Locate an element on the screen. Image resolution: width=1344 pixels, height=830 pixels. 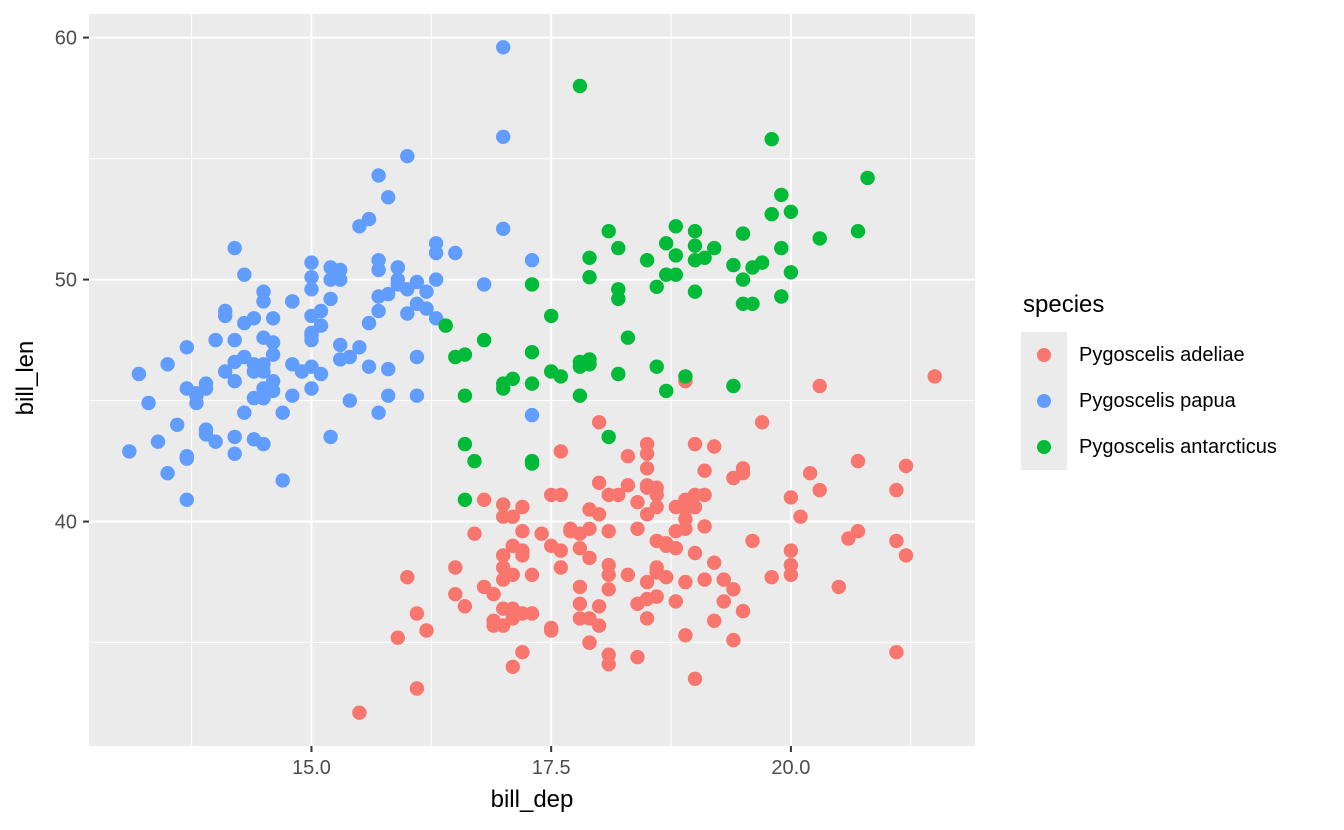
legend-item: Pygoscelis papua is located at coordinates (1149, 401).